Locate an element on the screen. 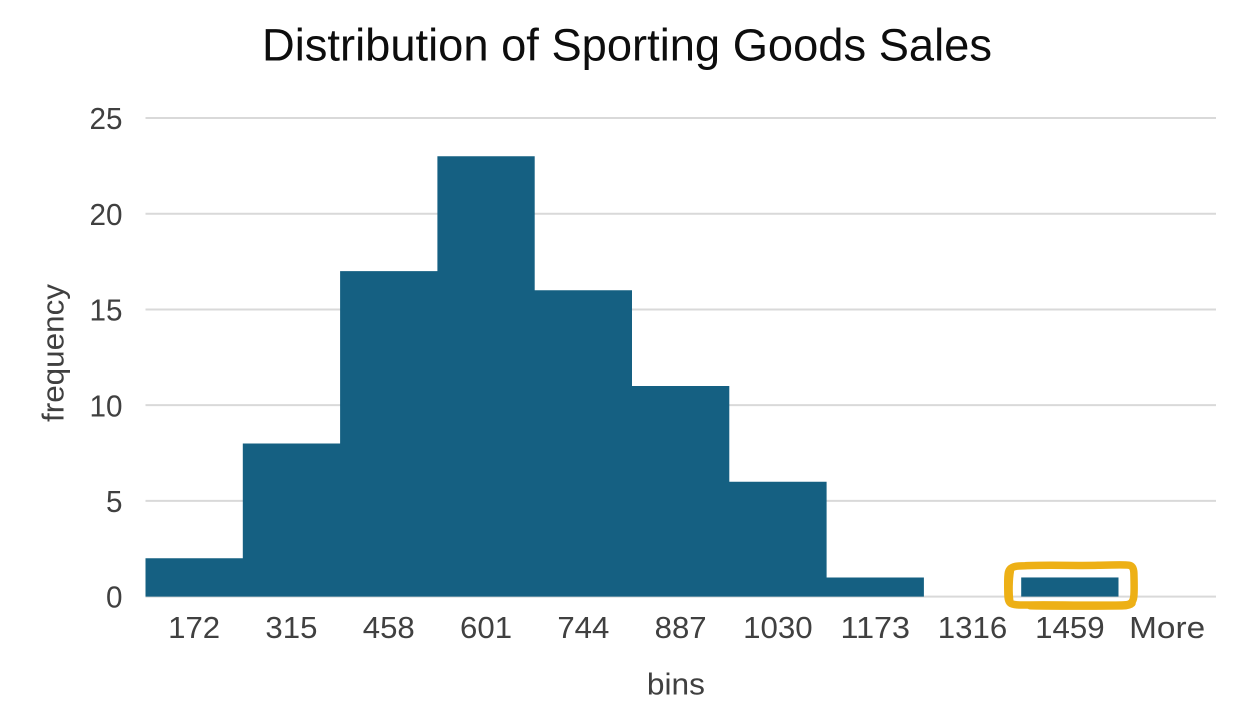  svg-text: 5 is located at coordinates (114, 501).